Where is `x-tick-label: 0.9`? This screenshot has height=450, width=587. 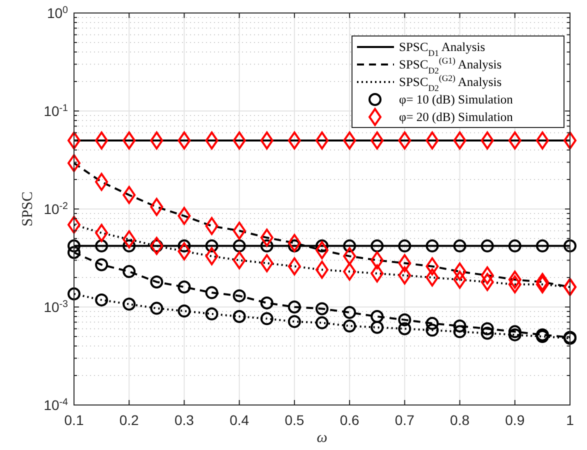
x-tick-label: 0.9 is located at coordinates (515, 420).